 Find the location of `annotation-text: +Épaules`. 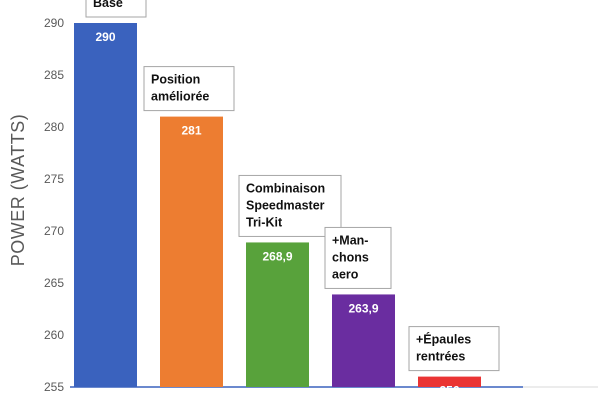

annotation-text: +Épaules is located at coordinates (443, 339).